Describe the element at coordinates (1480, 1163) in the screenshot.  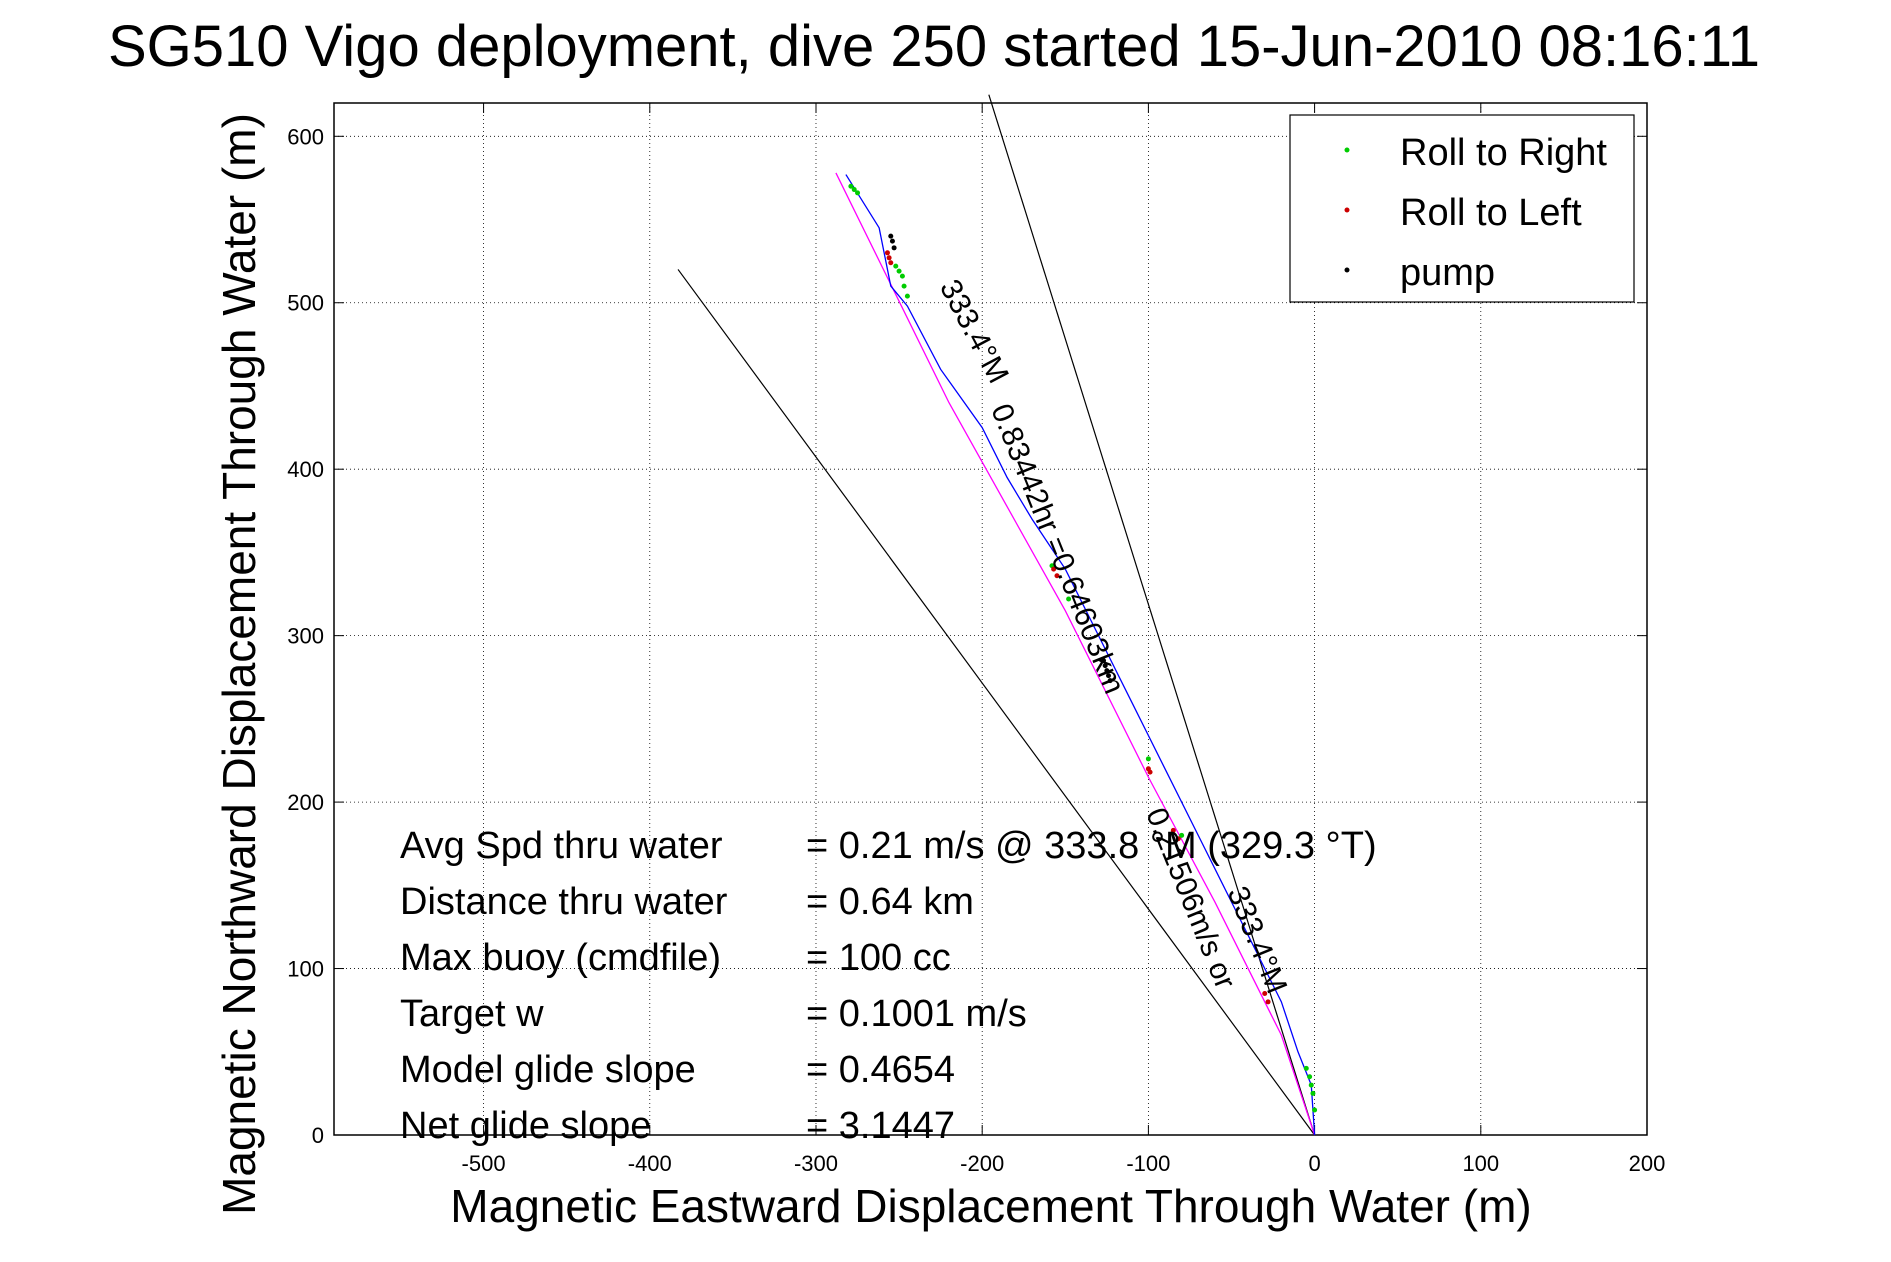
I see `x-tick-label: 100` at that location.